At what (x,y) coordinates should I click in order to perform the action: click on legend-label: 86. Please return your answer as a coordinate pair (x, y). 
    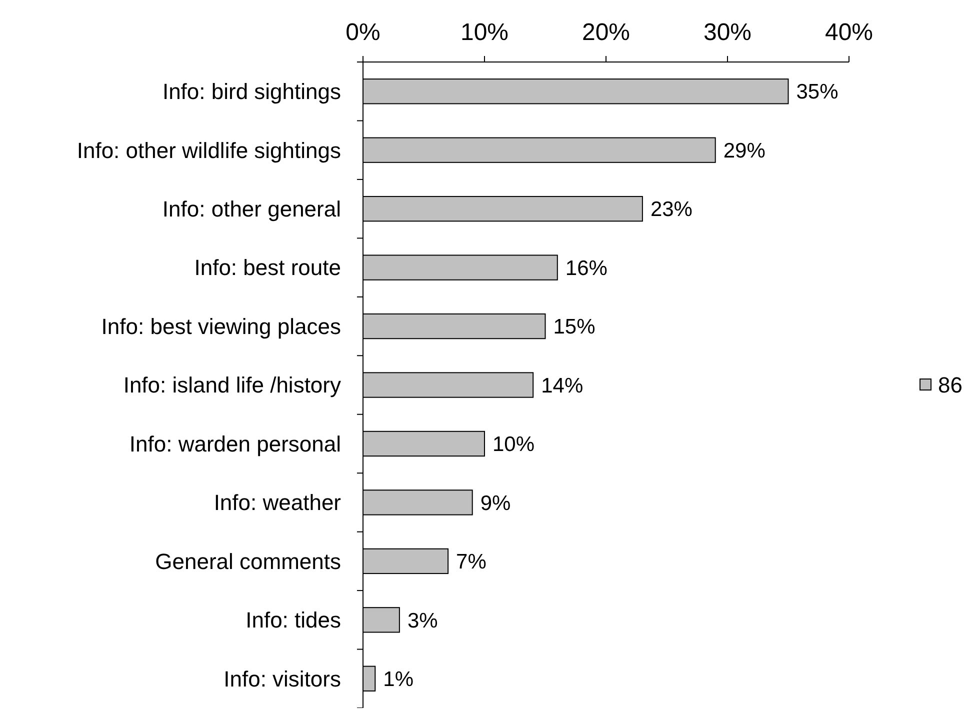
    Looking at the image, I should click on (950, 385).